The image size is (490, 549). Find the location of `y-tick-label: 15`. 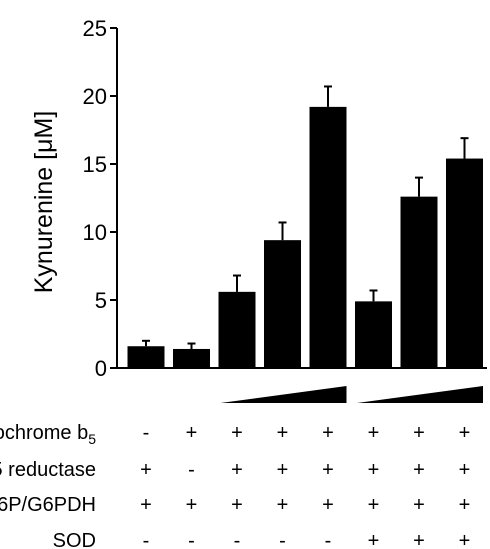

y-tick-label: 15 is located at coordinates (95, 164).